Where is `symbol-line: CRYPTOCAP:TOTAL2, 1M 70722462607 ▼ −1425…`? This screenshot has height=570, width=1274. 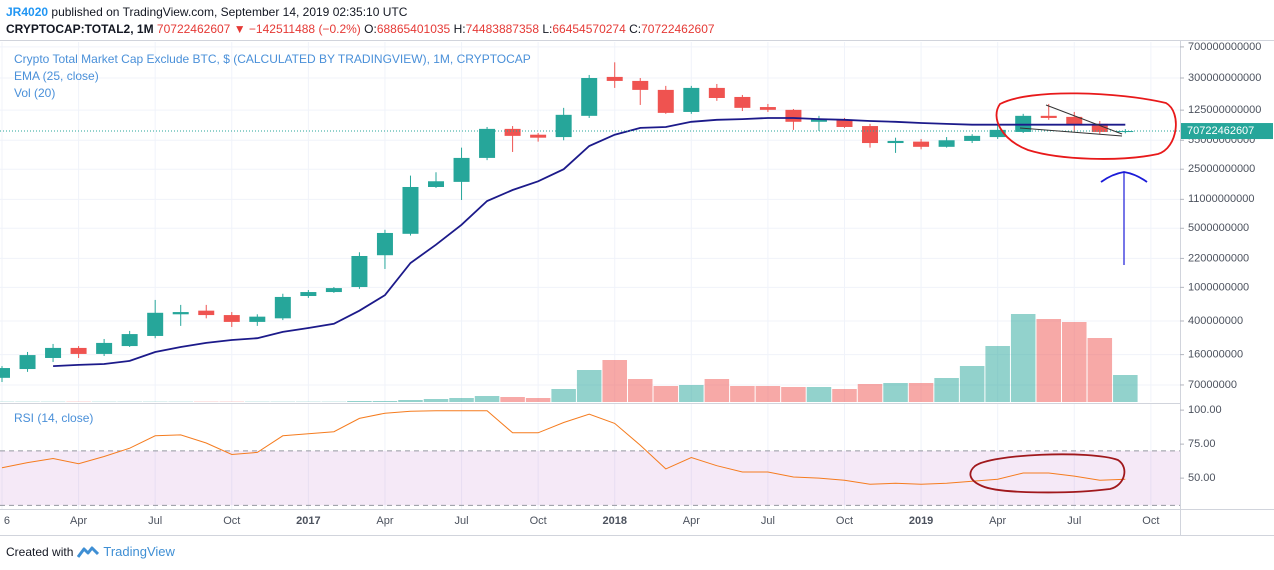
symbol-line: CRYPTOCAP:TOTAL2, 1M 70722462607 ▼ −1425… is located at coordinates (360, 29).